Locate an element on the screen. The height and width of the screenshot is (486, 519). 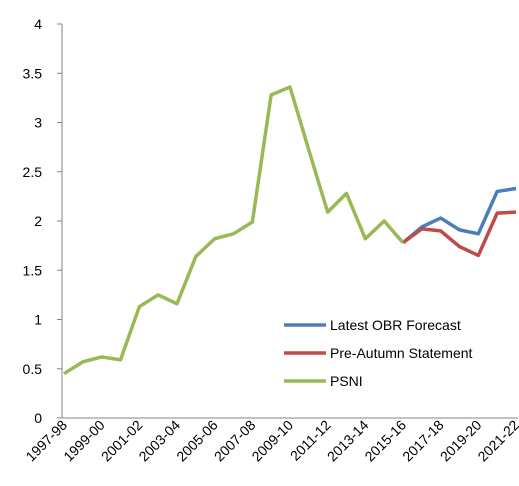
y-tick-label: 1 is located at coordinates (38, 320).